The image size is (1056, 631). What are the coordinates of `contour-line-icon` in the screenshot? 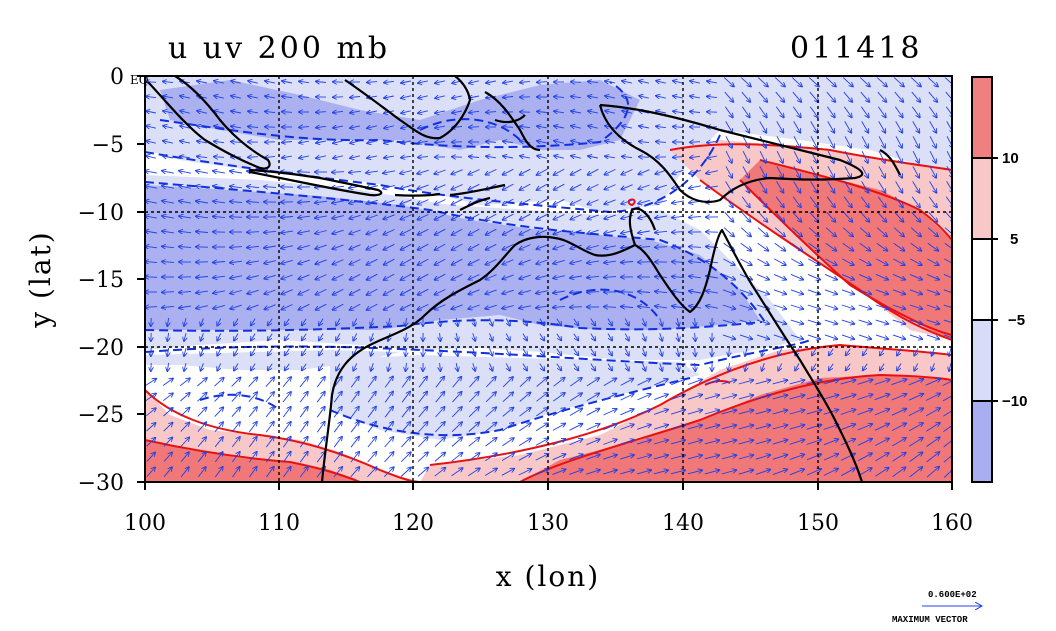 It's located at (283, 435).